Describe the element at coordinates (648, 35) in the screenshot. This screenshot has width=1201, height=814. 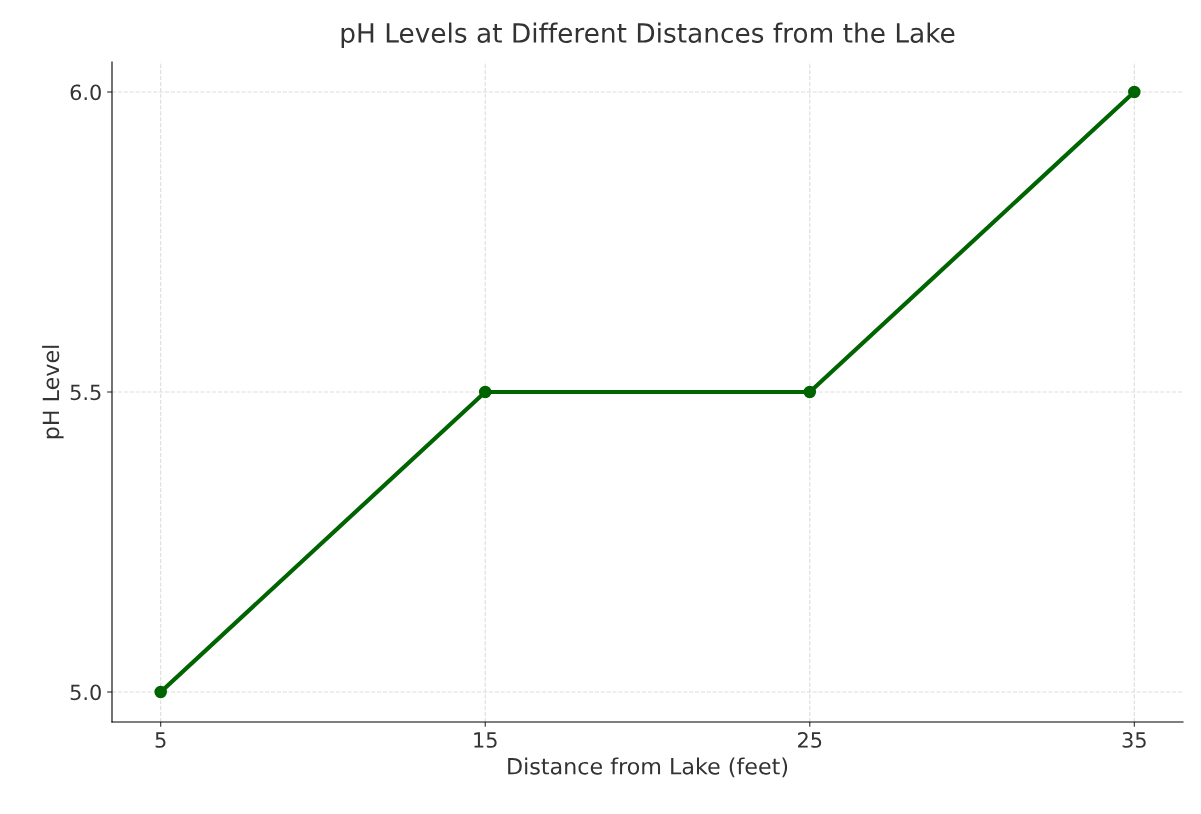
I see `chart-title: pH Levels at Different Distances from the Lake` at that location.